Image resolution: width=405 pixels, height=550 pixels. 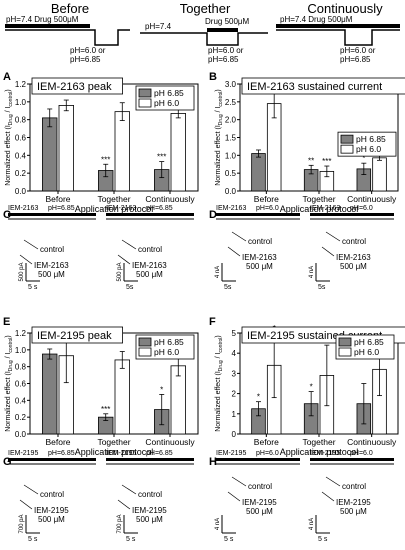 I want to click on chart-e-ylabel-sub2: control, so click(x=11, y=345).